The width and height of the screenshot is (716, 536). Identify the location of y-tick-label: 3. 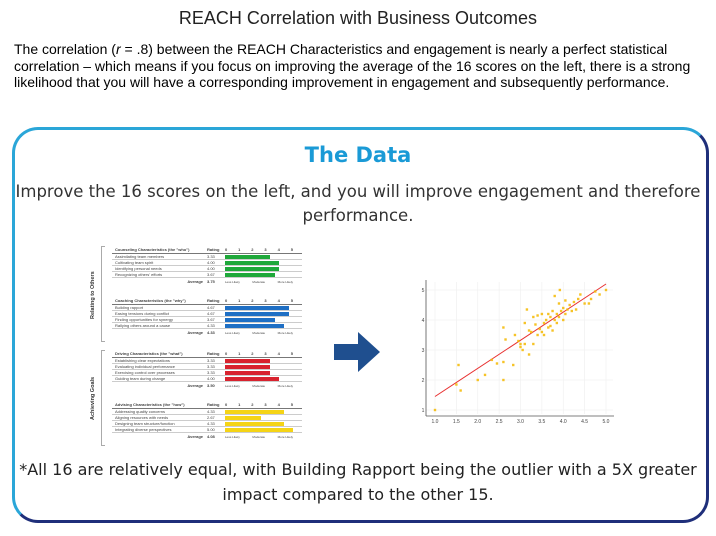
(423, 351).